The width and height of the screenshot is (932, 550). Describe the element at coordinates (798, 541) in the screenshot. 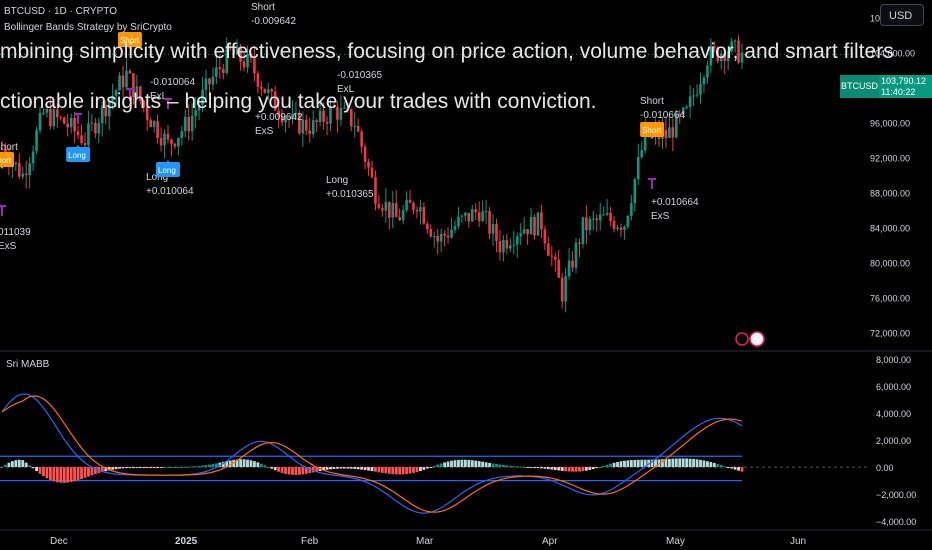

I see `time-axis-label: Jun` at that location.